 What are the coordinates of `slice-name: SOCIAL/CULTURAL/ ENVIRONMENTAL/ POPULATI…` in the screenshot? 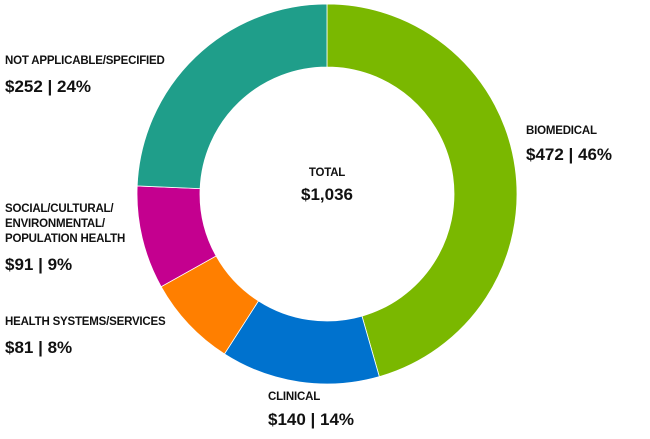 It's located at (65, 224).